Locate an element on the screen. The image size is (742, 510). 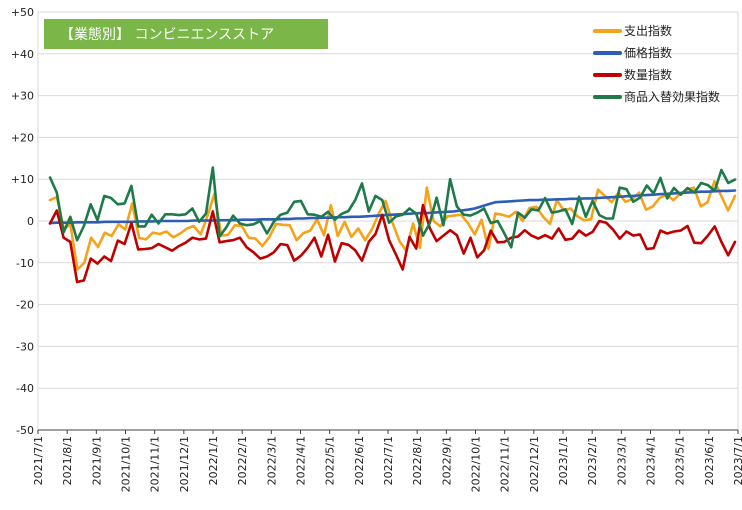
y-axis-tick-labels: +50 +40 +30 +20 +10 0 -10 -20 -30 -40 -50 is located at coordinates (22, 221).